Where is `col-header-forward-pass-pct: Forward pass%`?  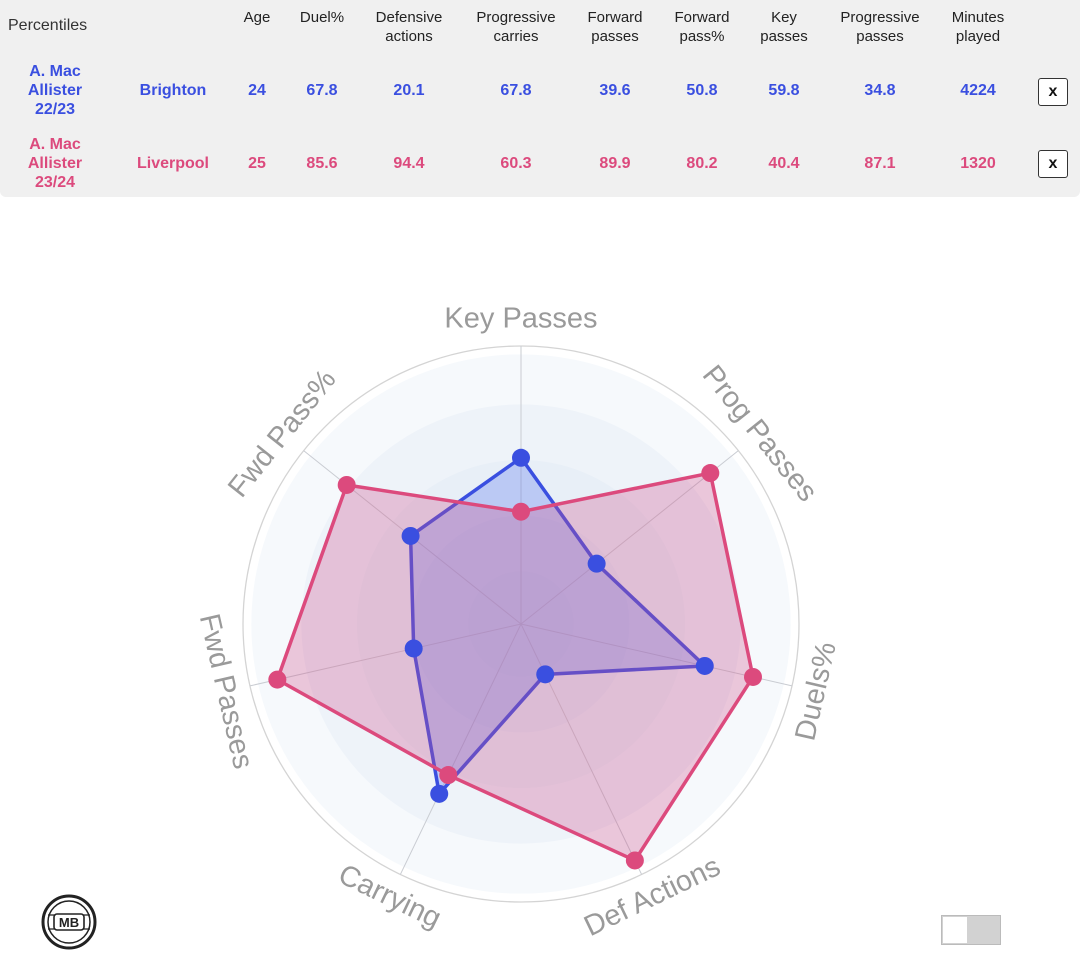
col-header-forward-pass-pct: Forward pass% is located at coordinates (702, 27).